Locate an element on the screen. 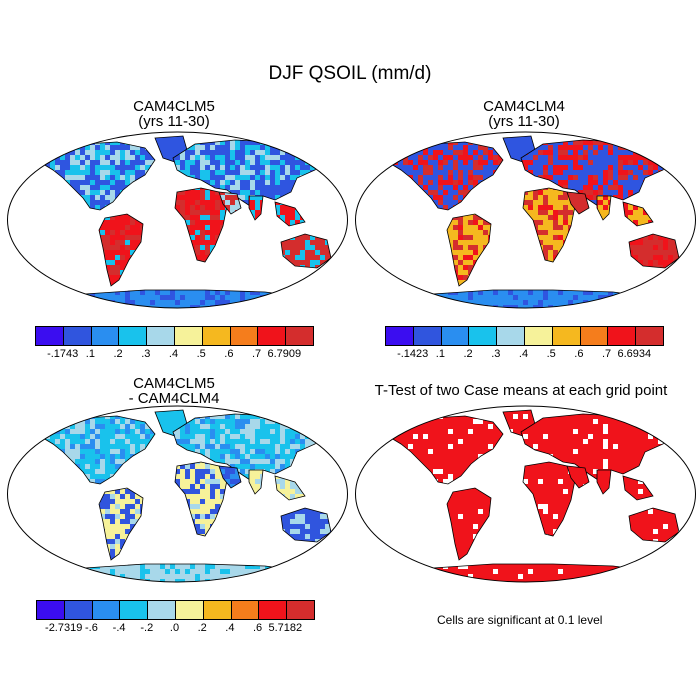 Image resolution: width=700 pixels, height=700 pixels. colorbar-cam4clm5 is located at coordinates (174, 336).